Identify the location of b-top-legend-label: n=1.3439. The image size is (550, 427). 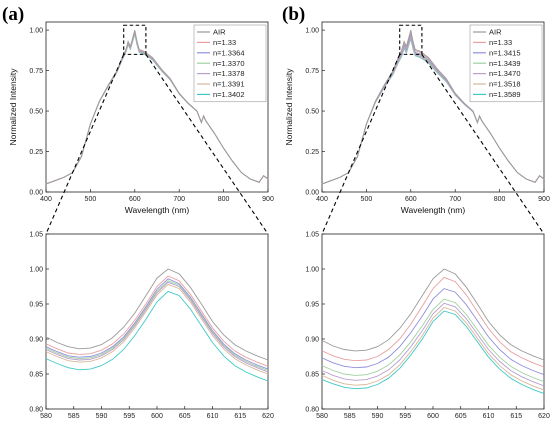
(505, 63).